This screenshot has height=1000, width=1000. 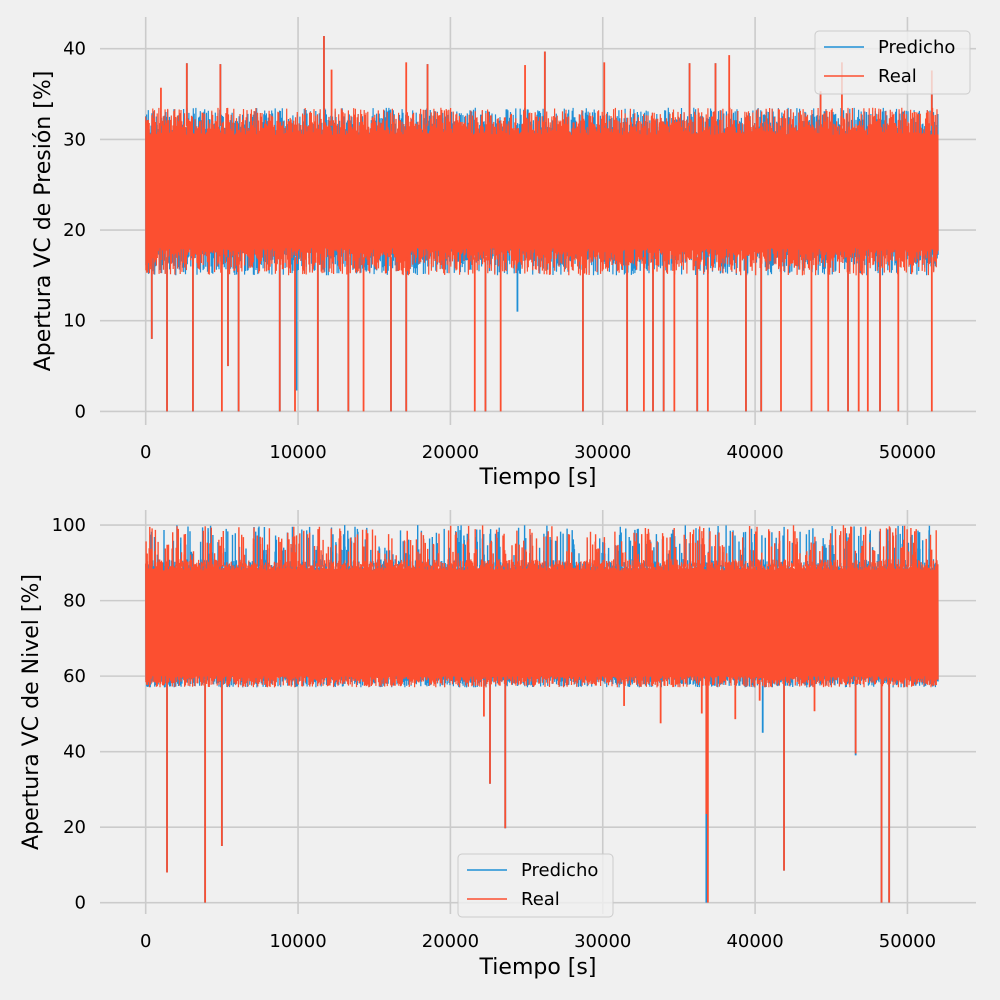 I want to click on y-axis-label: Apertura VC de Presión [%], so click(x=43, y=221).